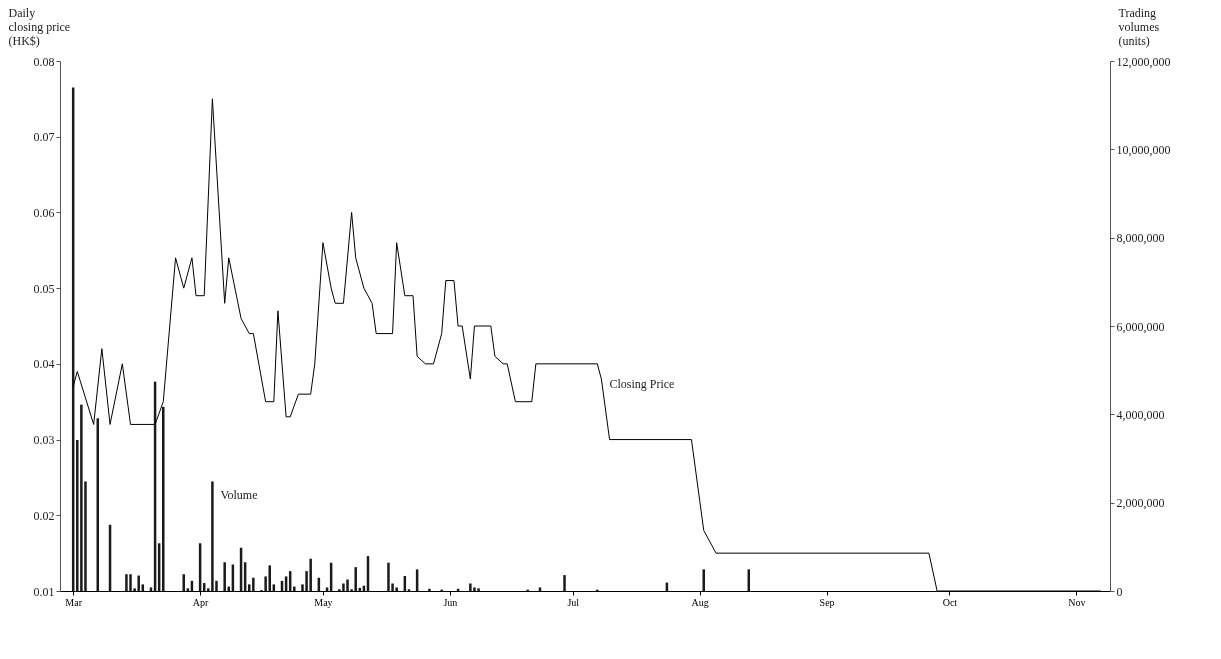  I want to click on y2-tick-label: 0, so click(1119, 591).